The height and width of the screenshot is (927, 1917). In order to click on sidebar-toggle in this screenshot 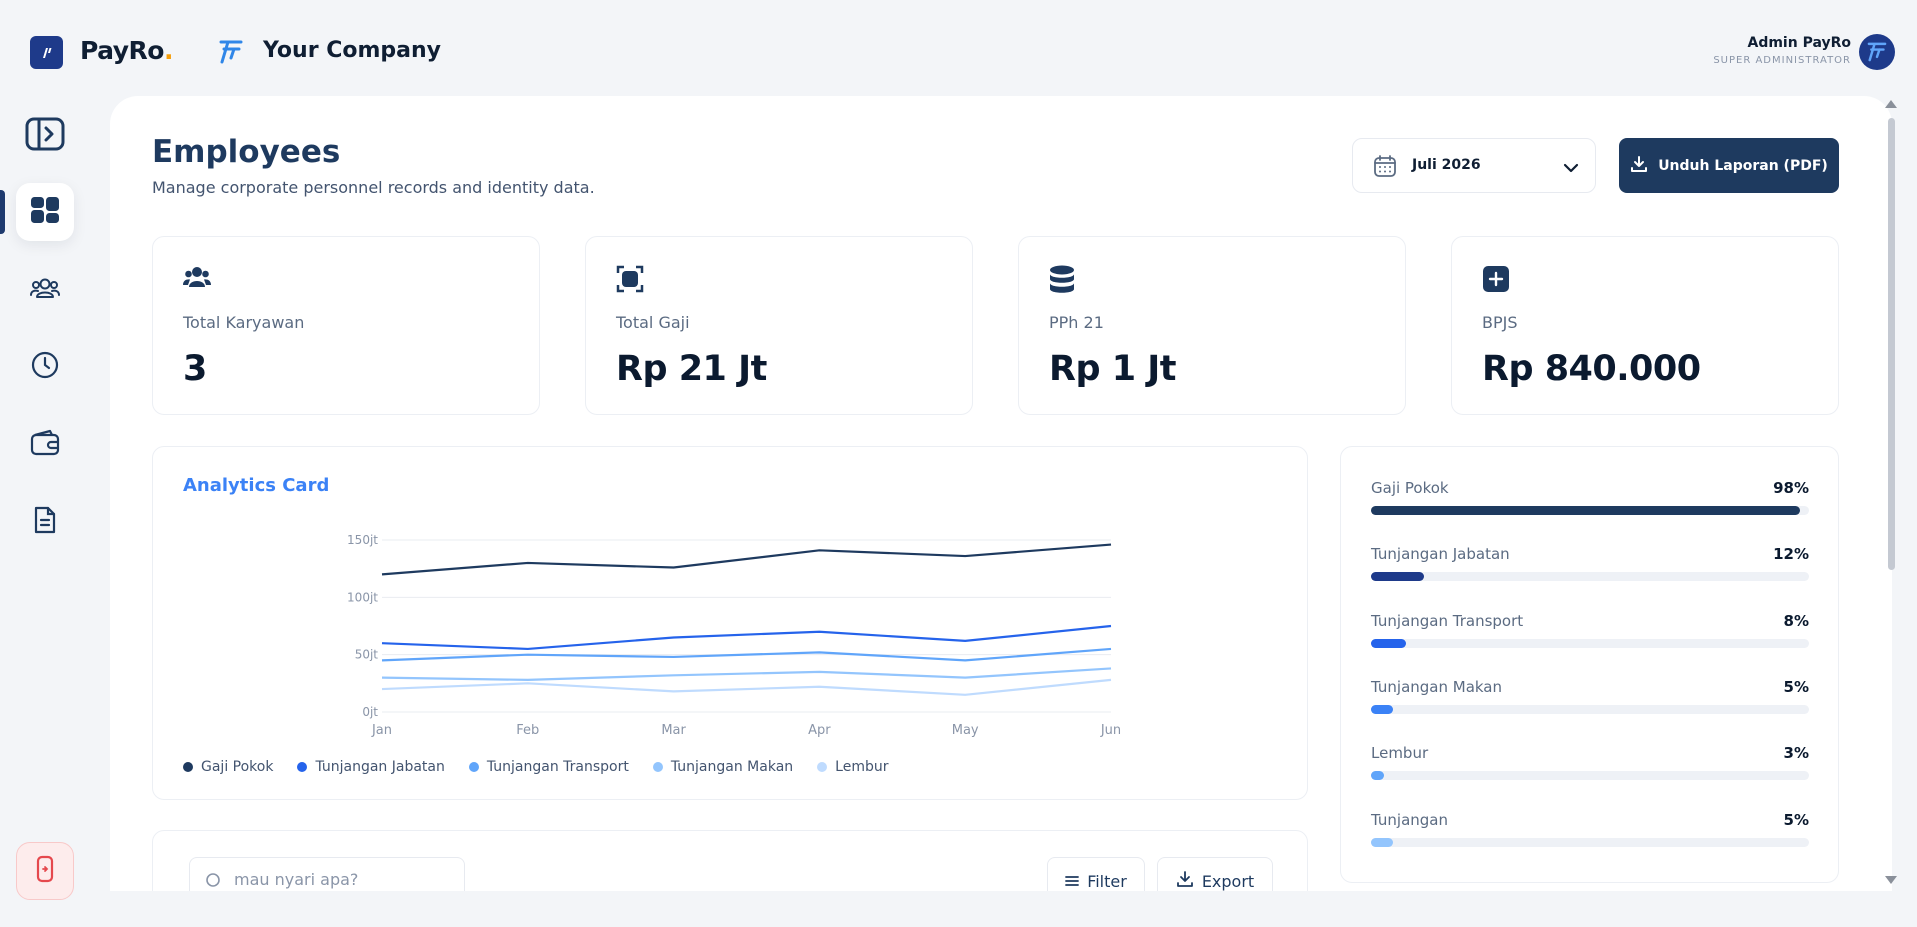, I will do `click(45, 136)`.